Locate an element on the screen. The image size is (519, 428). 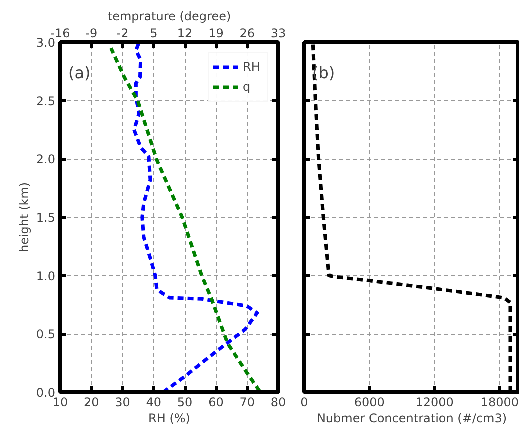
annotation: (b) is located at coordinates (324, 73).